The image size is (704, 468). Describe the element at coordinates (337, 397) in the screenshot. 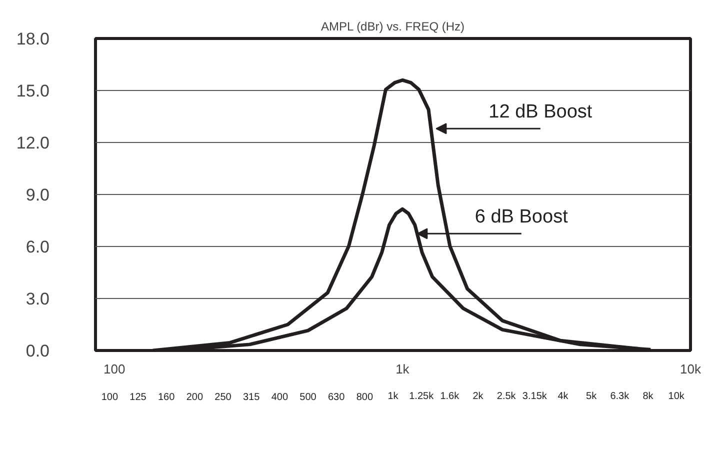

I see `text: 630` at that location.